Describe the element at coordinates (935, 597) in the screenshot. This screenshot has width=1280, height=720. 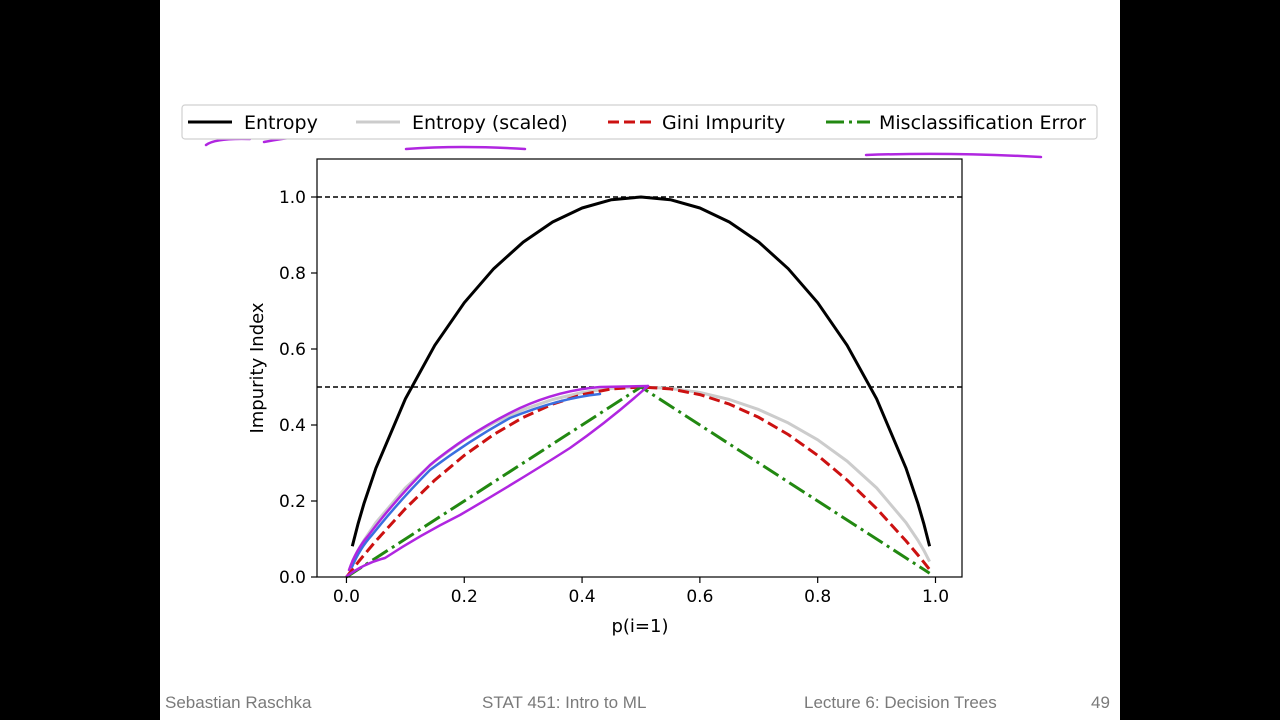
I see `x-tick-label: 1.0` at that location.